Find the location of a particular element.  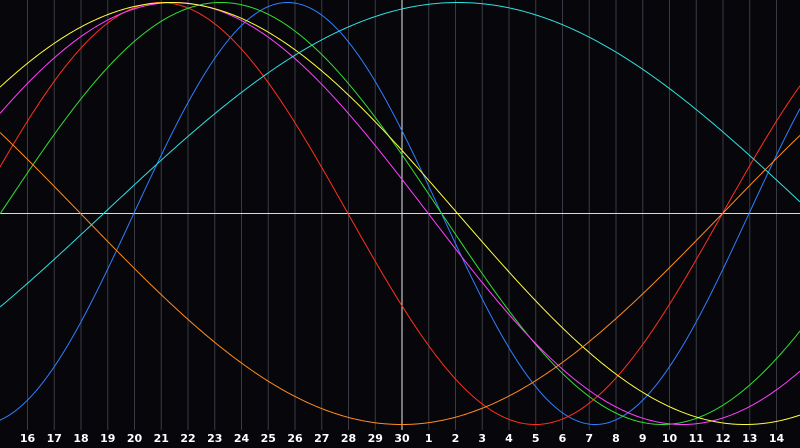

x-tick-label: 9 is located at coordinates (643, 438).